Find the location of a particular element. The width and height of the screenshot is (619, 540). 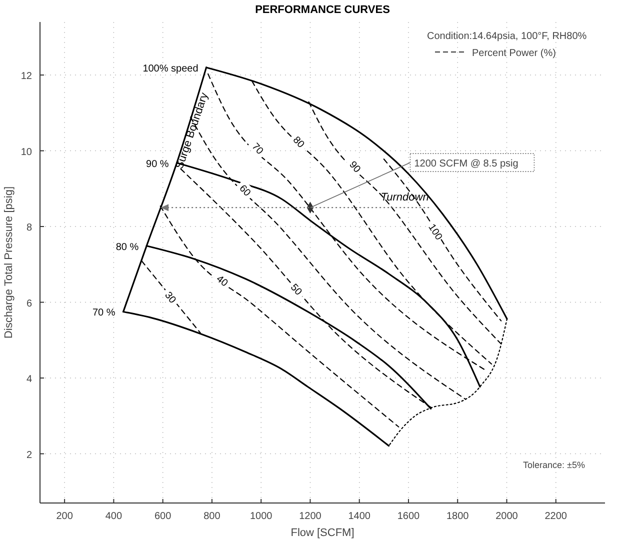

text: 40 is located at coordinates (222, 282).